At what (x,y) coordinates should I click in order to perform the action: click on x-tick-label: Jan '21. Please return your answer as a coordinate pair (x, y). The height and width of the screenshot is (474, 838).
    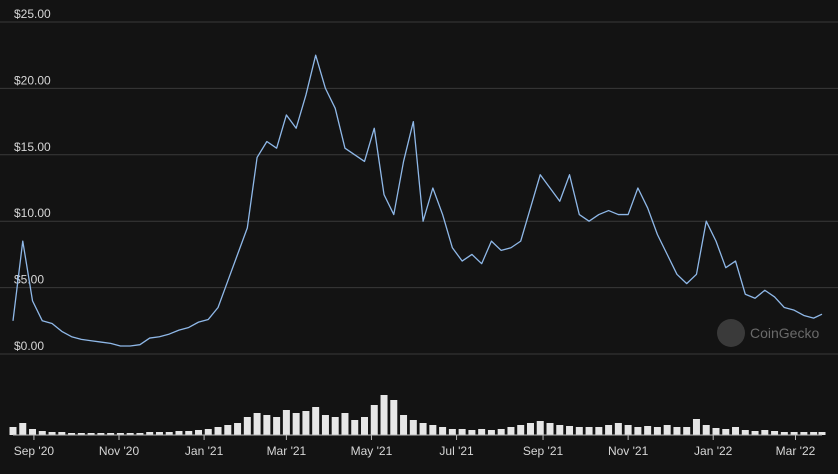
    Looking at the image, I should click on (204, 451).